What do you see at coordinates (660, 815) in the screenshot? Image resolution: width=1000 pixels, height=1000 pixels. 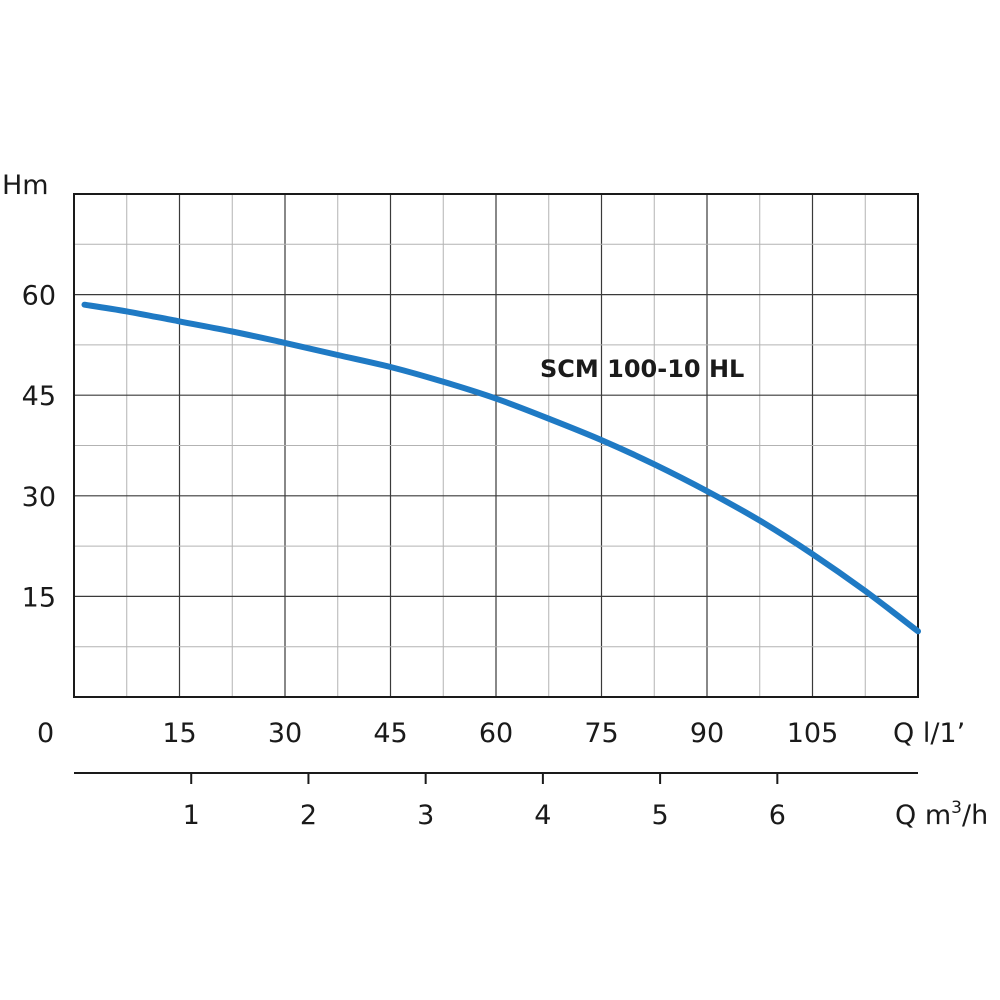 I see `x2-tick-label: 5` at bounding box center [660, 815].